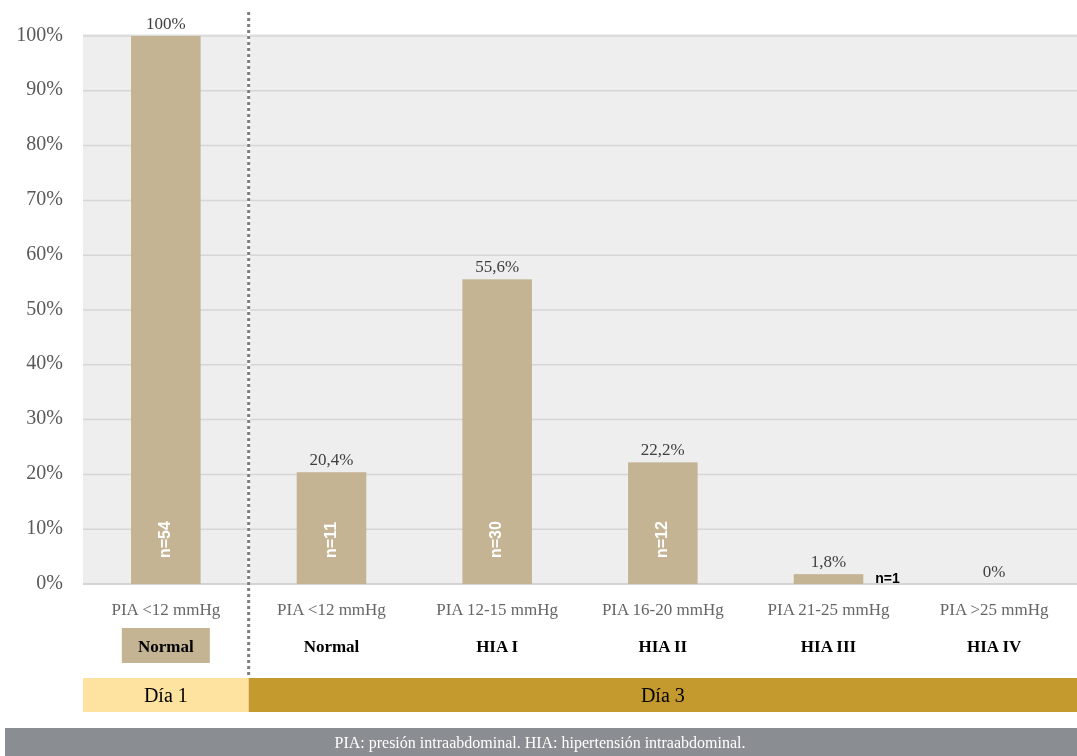  What do you see at coordinates (994, 571) in the screenshot?
I see `data-label: 0%` at bounding box center [994, 571].